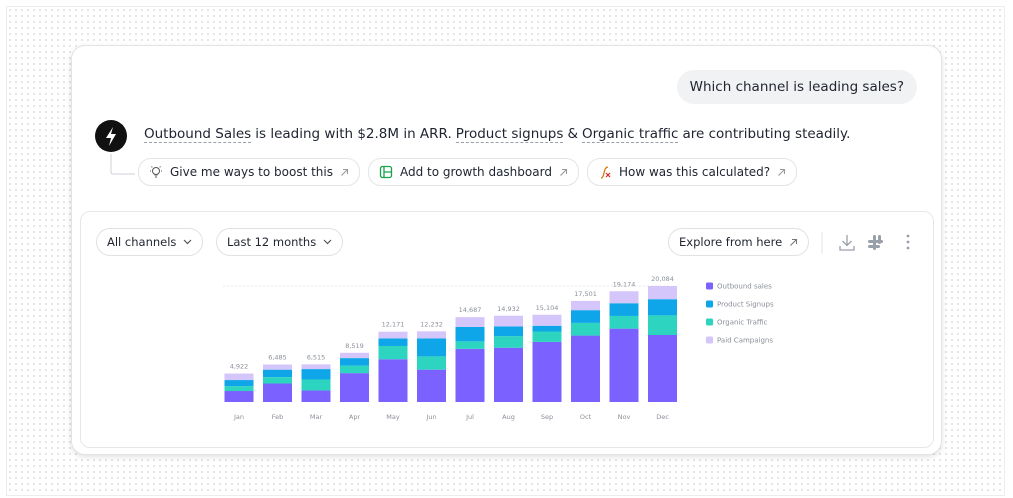 The height and width of the screenshot is (498, 1013). What do you see at coordinates (731, 242) in the screenshot?
I see `button-label: Explore from here` at bounding box center [731, 242].